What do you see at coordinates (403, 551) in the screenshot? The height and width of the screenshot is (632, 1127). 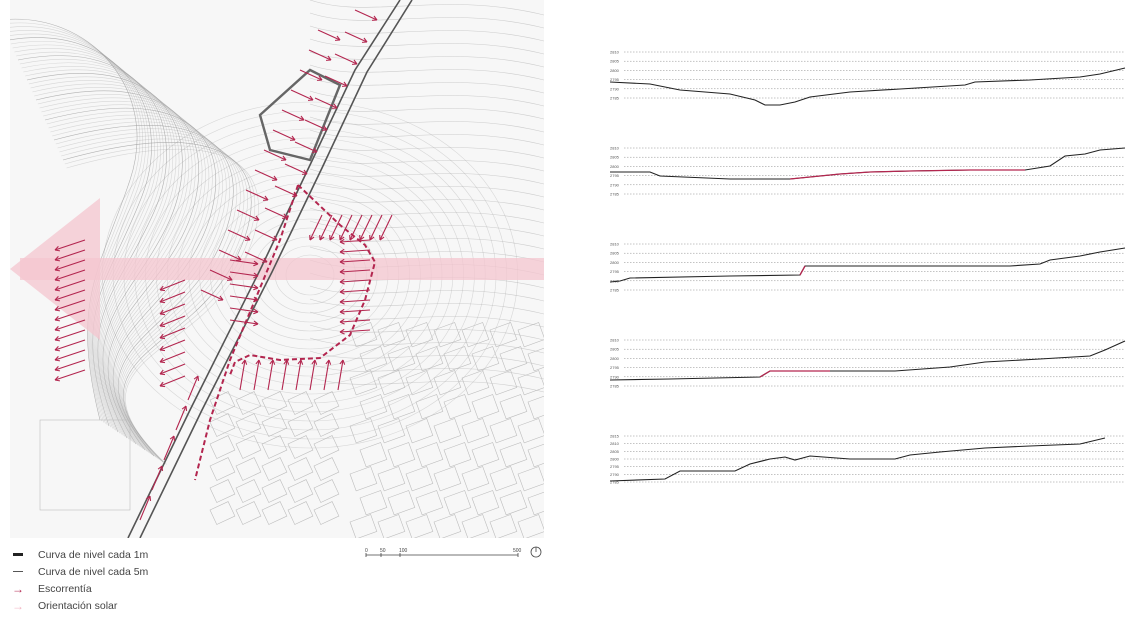 I see `scale-tick-label: 100` at bounding box center [403, 551].